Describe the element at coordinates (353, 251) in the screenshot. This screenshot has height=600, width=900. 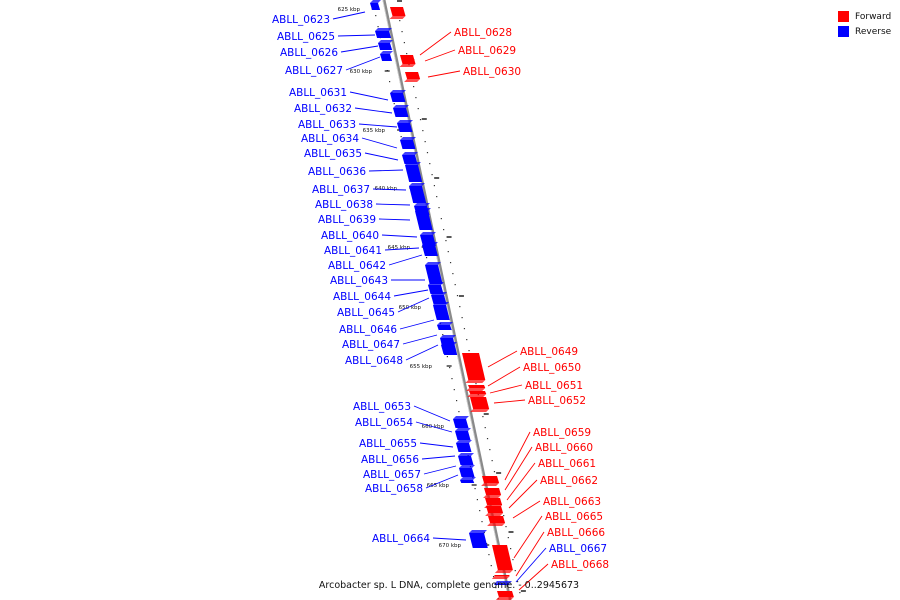
I see `gene-label: ABLL_0641` at that location.